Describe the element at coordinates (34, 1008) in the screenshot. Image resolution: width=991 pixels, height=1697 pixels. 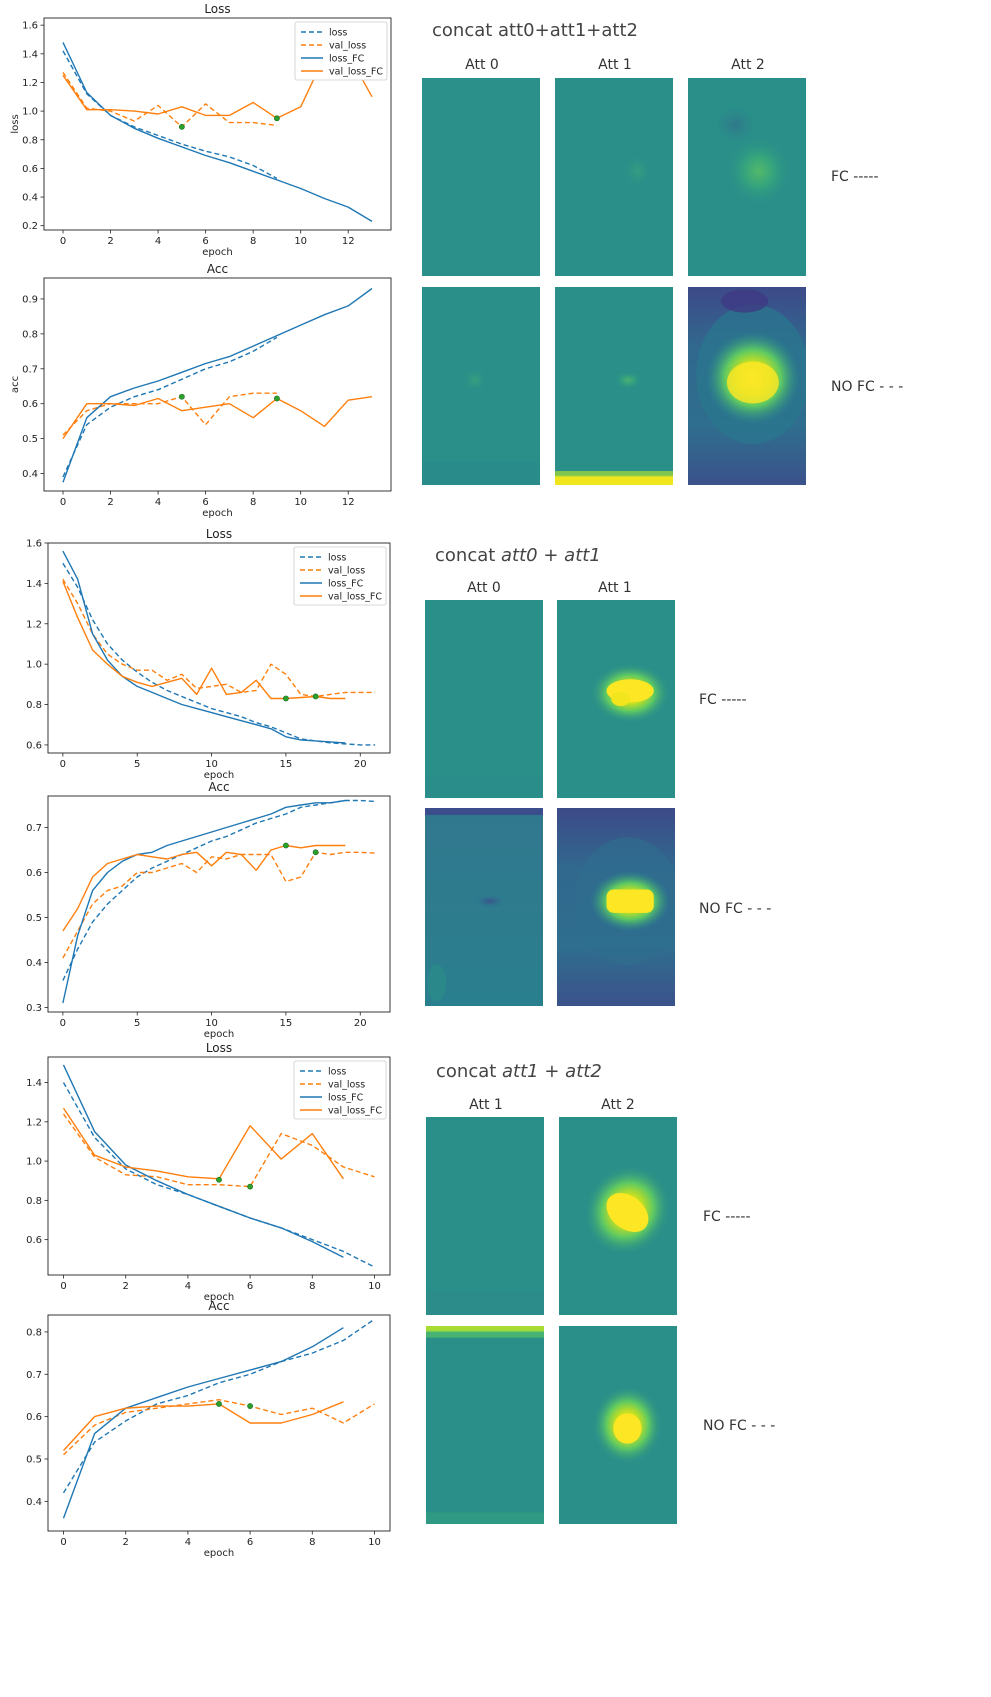
I see `y-tick-label: 0.3` at that location.